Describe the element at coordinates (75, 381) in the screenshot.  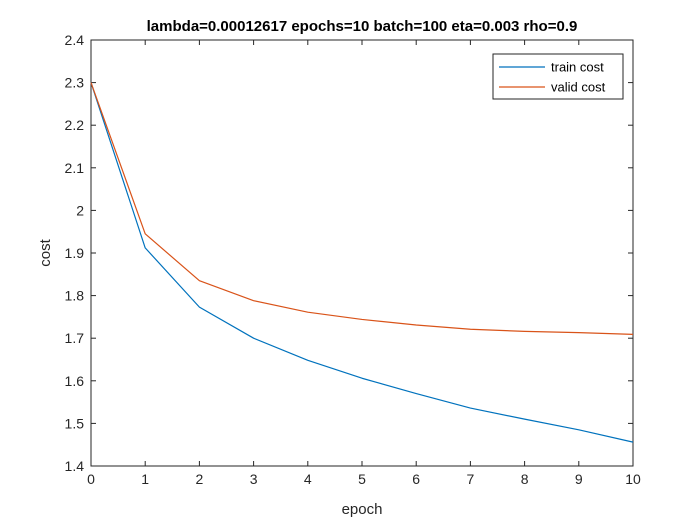
I see `y-tick-label: 1.6` at that location.